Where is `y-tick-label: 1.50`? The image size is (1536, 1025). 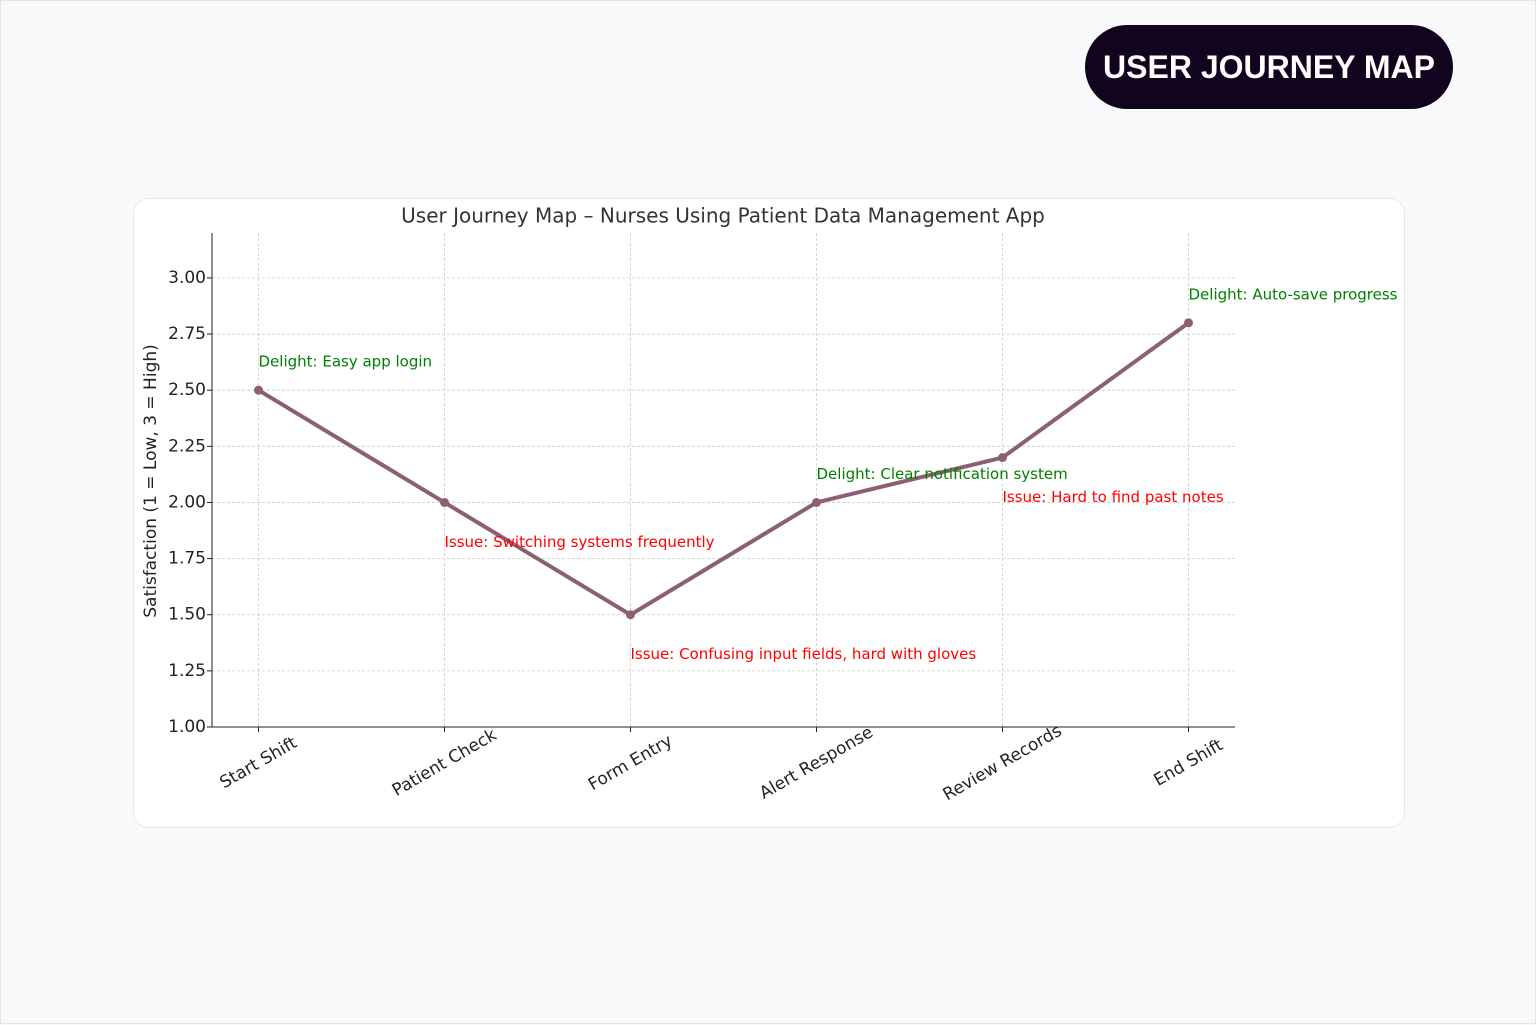
y-tick-label: 1.50 is located at coordinates (187, 615).